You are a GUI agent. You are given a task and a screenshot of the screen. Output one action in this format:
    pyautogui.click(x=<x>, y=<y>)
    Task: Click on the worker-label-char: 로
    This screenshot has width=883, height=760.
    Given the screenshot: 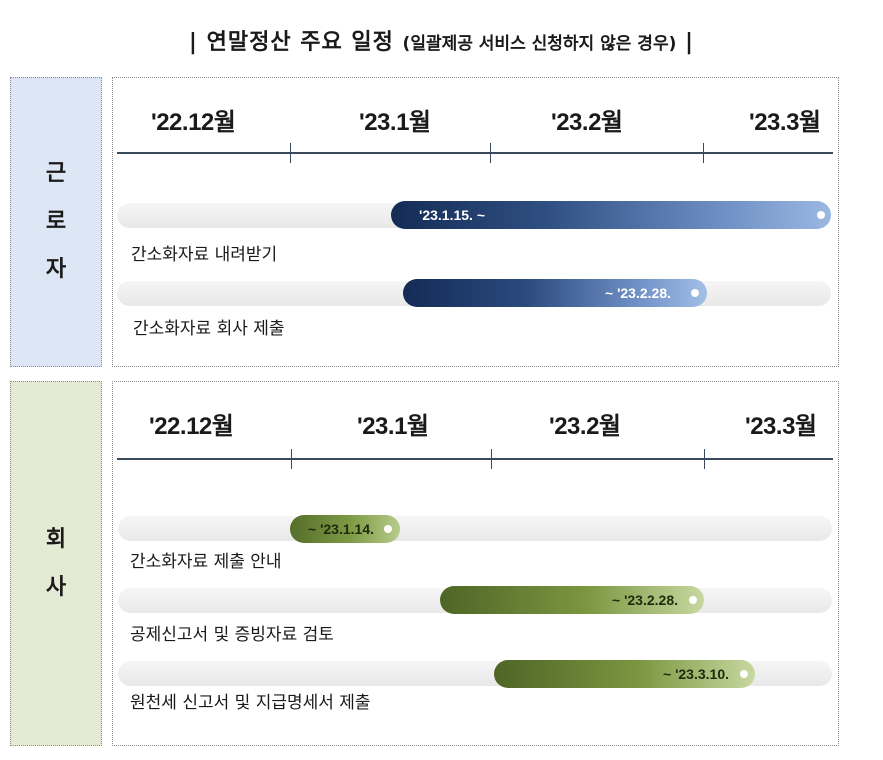 What is the action you would take?
    pyautogui.click(x=56, y=221)
    